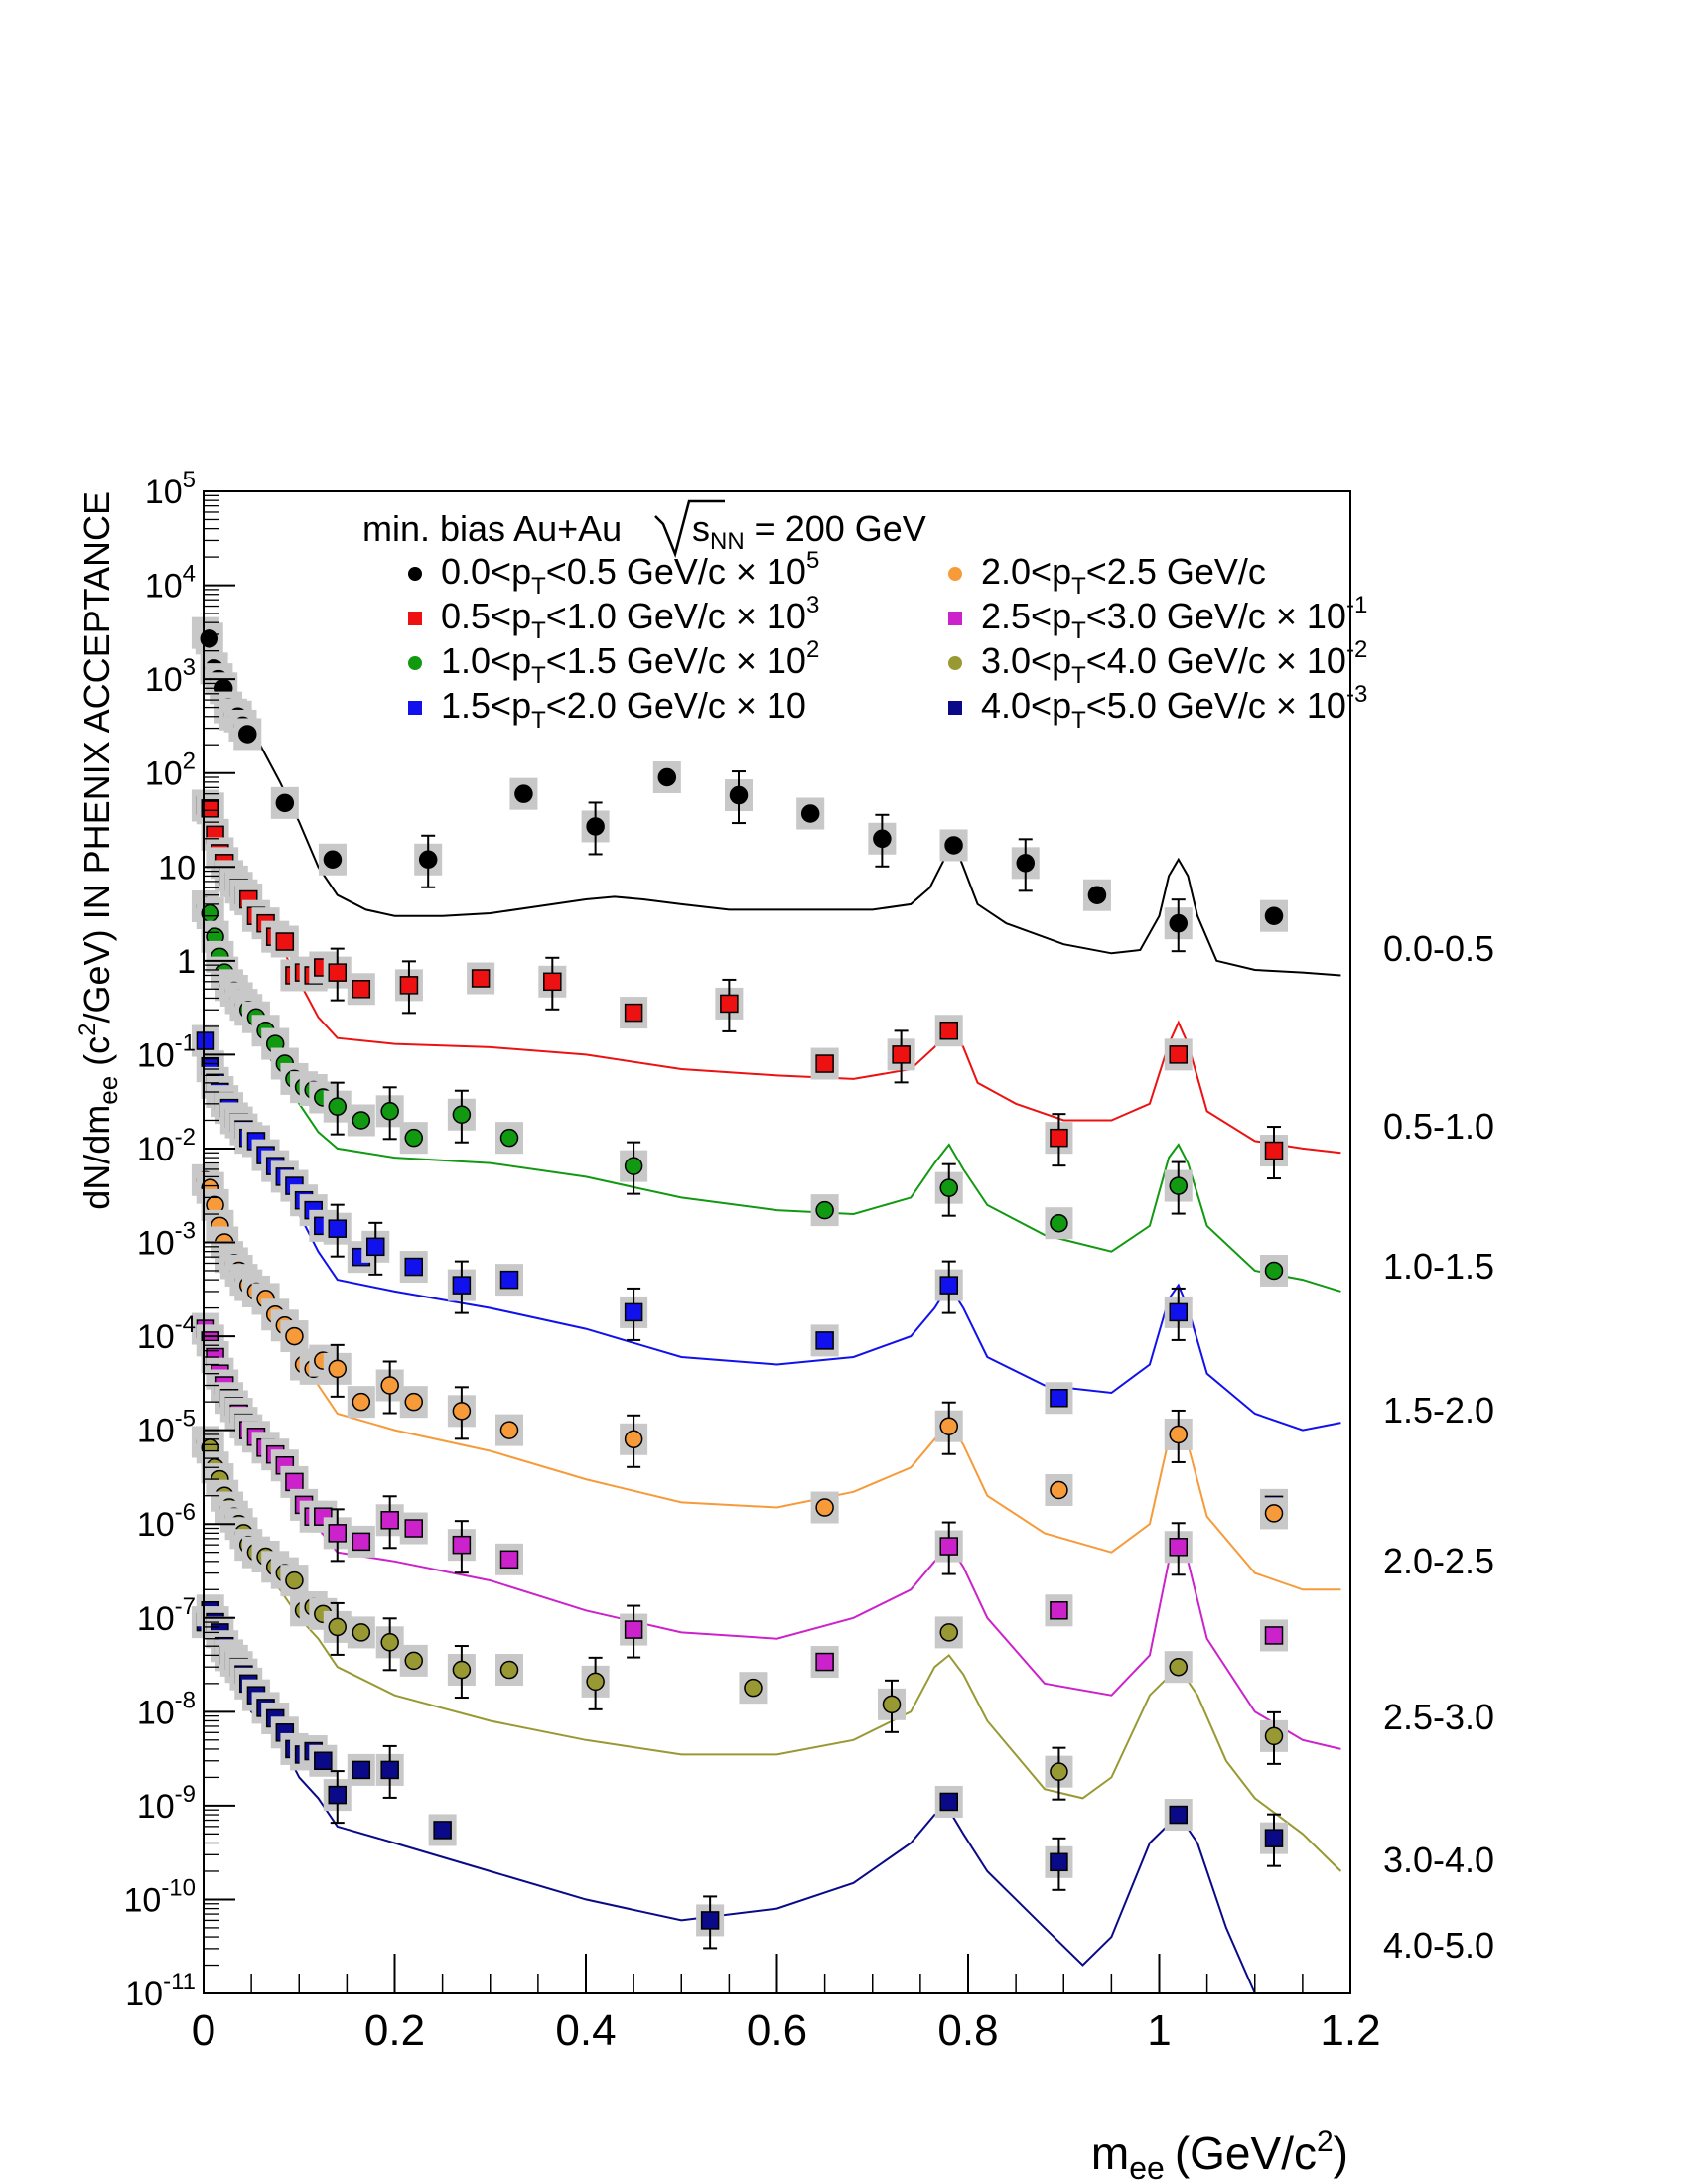 This screenshot has width=1688, height=2184. I want to click on bin-label: 0.5-1.0, so click(1438, 1126).